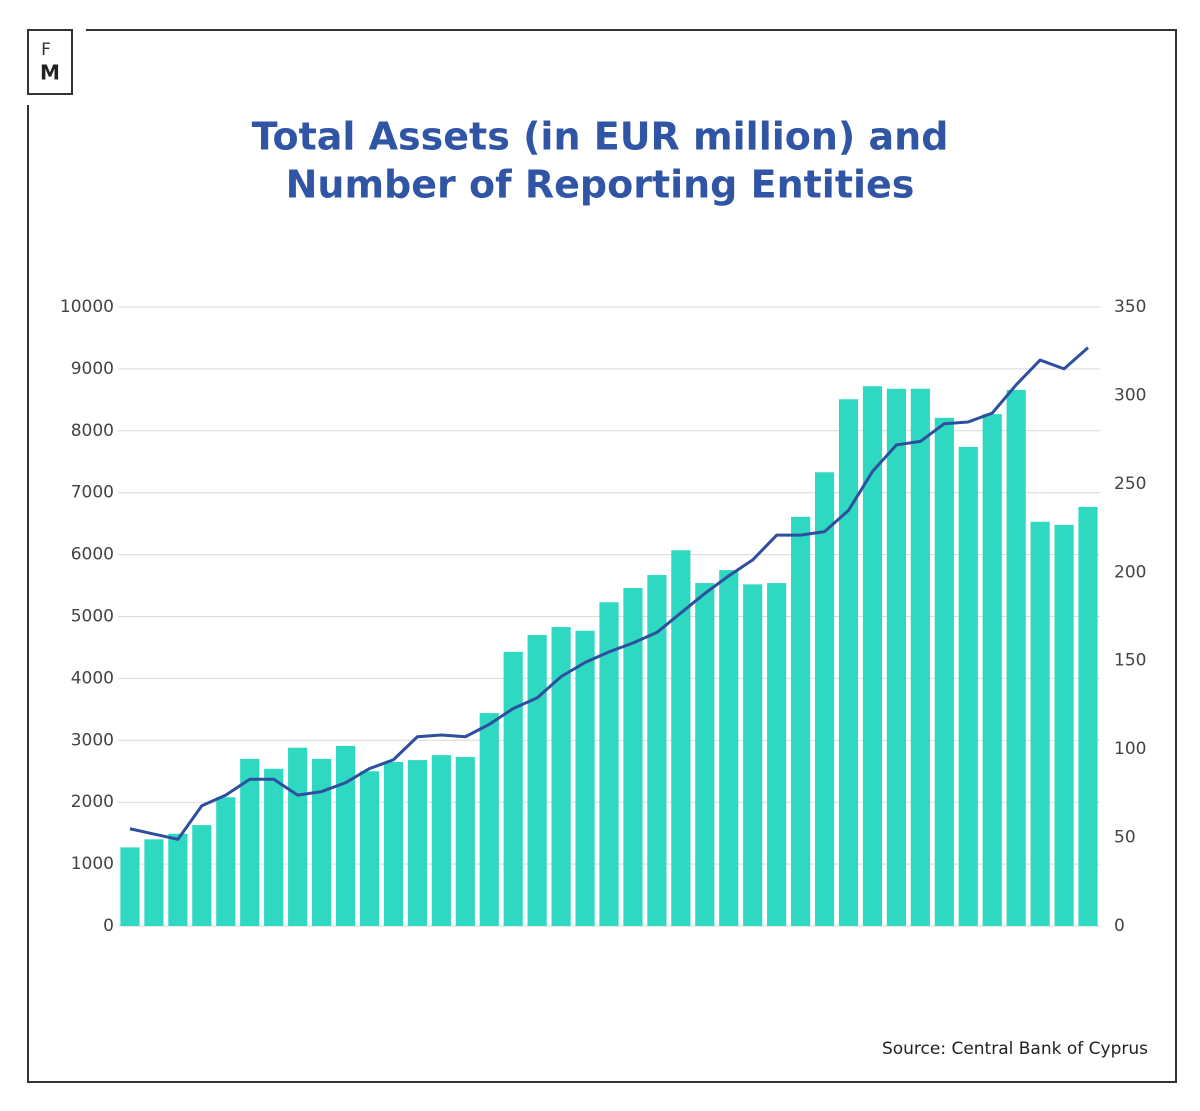  Describe the element at coordinates (1130, 484) in the screenshot. I see `y2-tick-label: 250` at that location.